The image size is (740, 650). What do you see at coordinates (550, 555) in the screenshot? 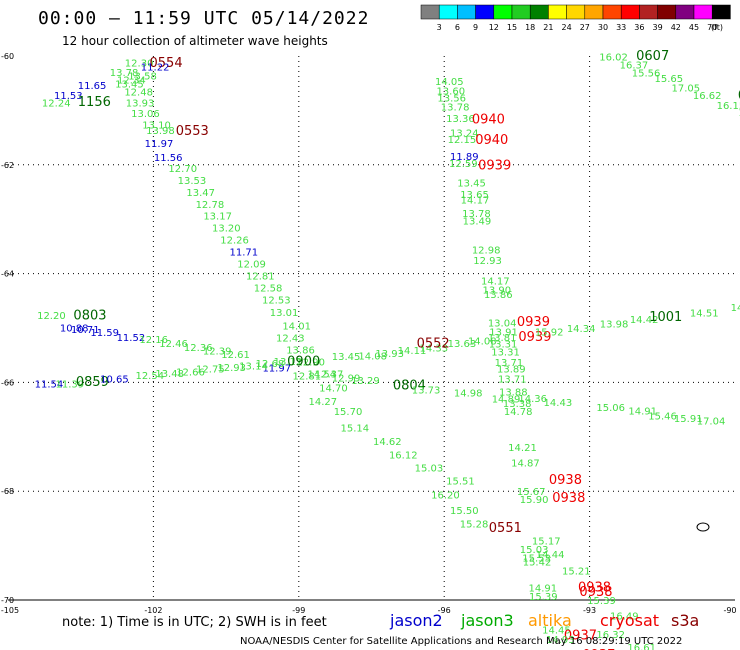
I see `wave-height-label: 14.44` at bounding box center [550, 555].